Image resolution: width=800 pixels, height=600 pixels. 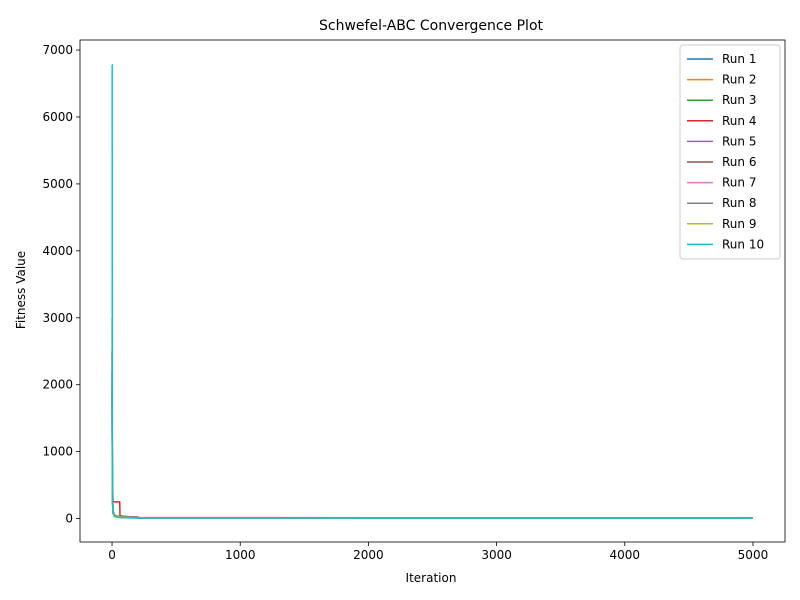 I want to click on legend-label-run-6: Run 6, so click(x=739, y=162).